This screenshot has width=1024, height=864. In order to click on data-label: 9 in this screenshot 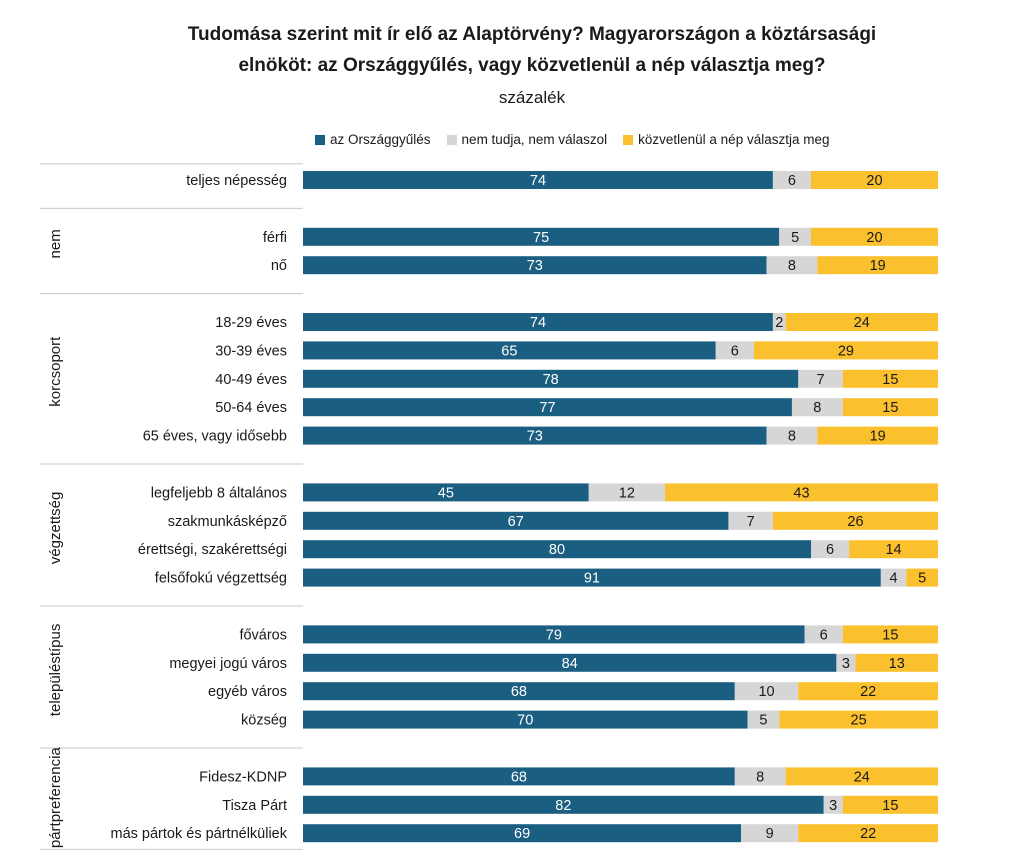, I will do `click(770, 834)`.